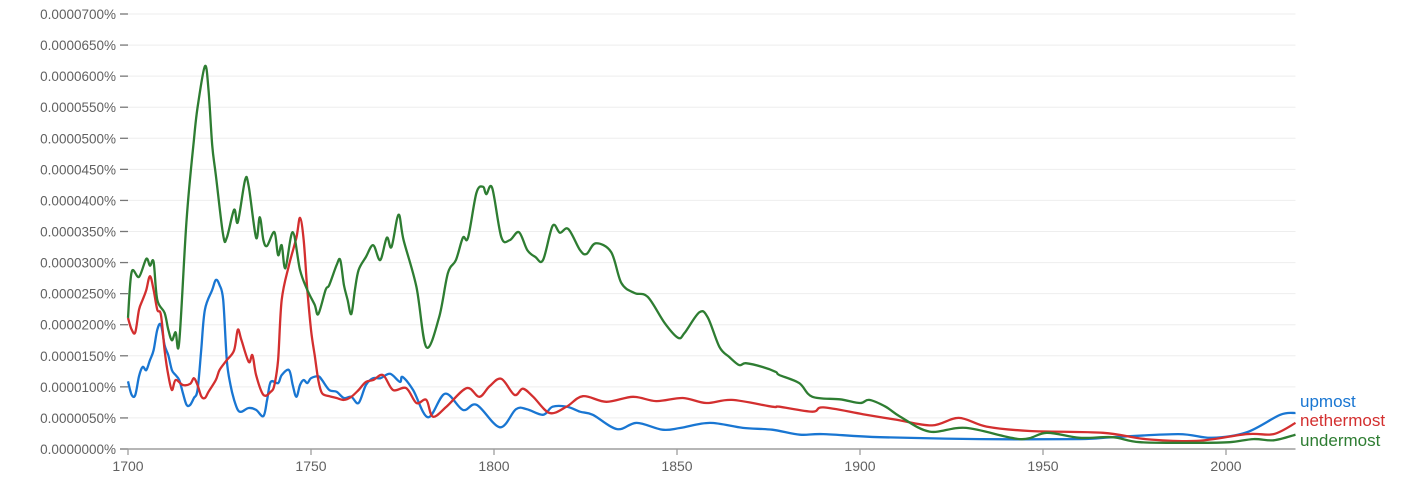 The width and height of the screenshot is (1410, 489). What do you see at coordinates (78, 200) in the screenshot?
I see `y-tick-label: 0.0000400%` at bounding box center [78, 200].